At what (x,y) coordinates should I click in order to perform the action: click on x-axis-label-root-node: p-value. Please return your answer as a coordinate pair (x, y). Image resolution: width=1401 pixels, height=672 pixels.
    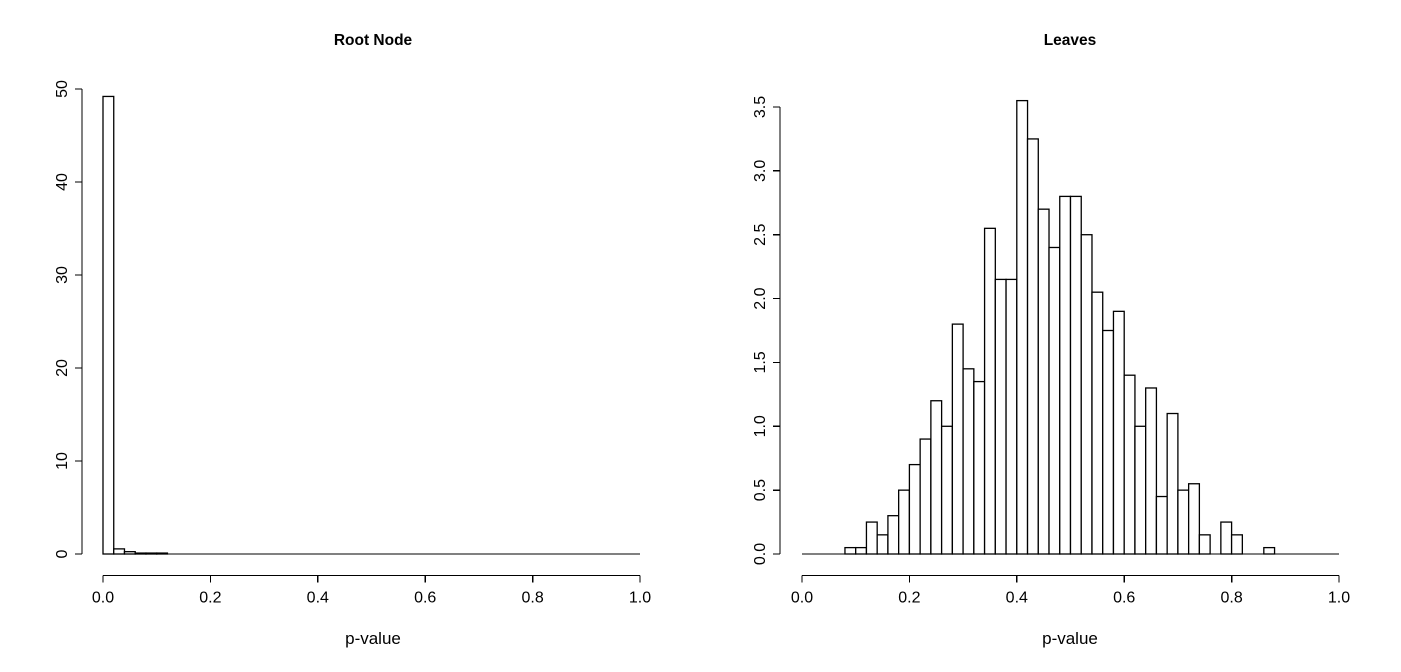
    Looking at the image, I should click on (373, 638).